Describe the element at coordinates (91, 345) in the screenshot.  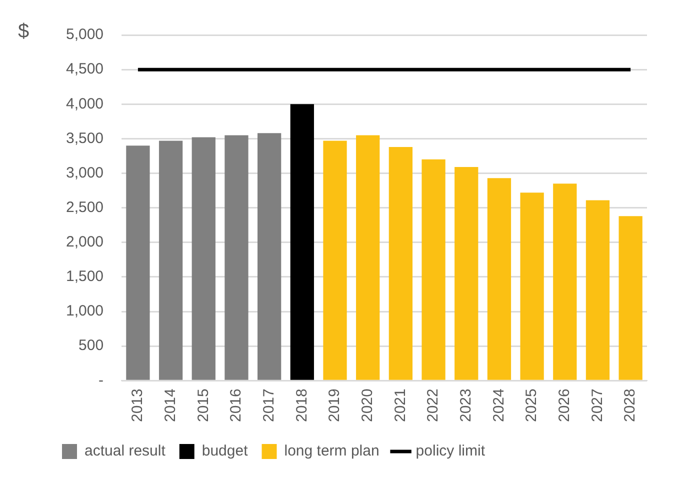
I see `y-tick-label: 500` at that location.